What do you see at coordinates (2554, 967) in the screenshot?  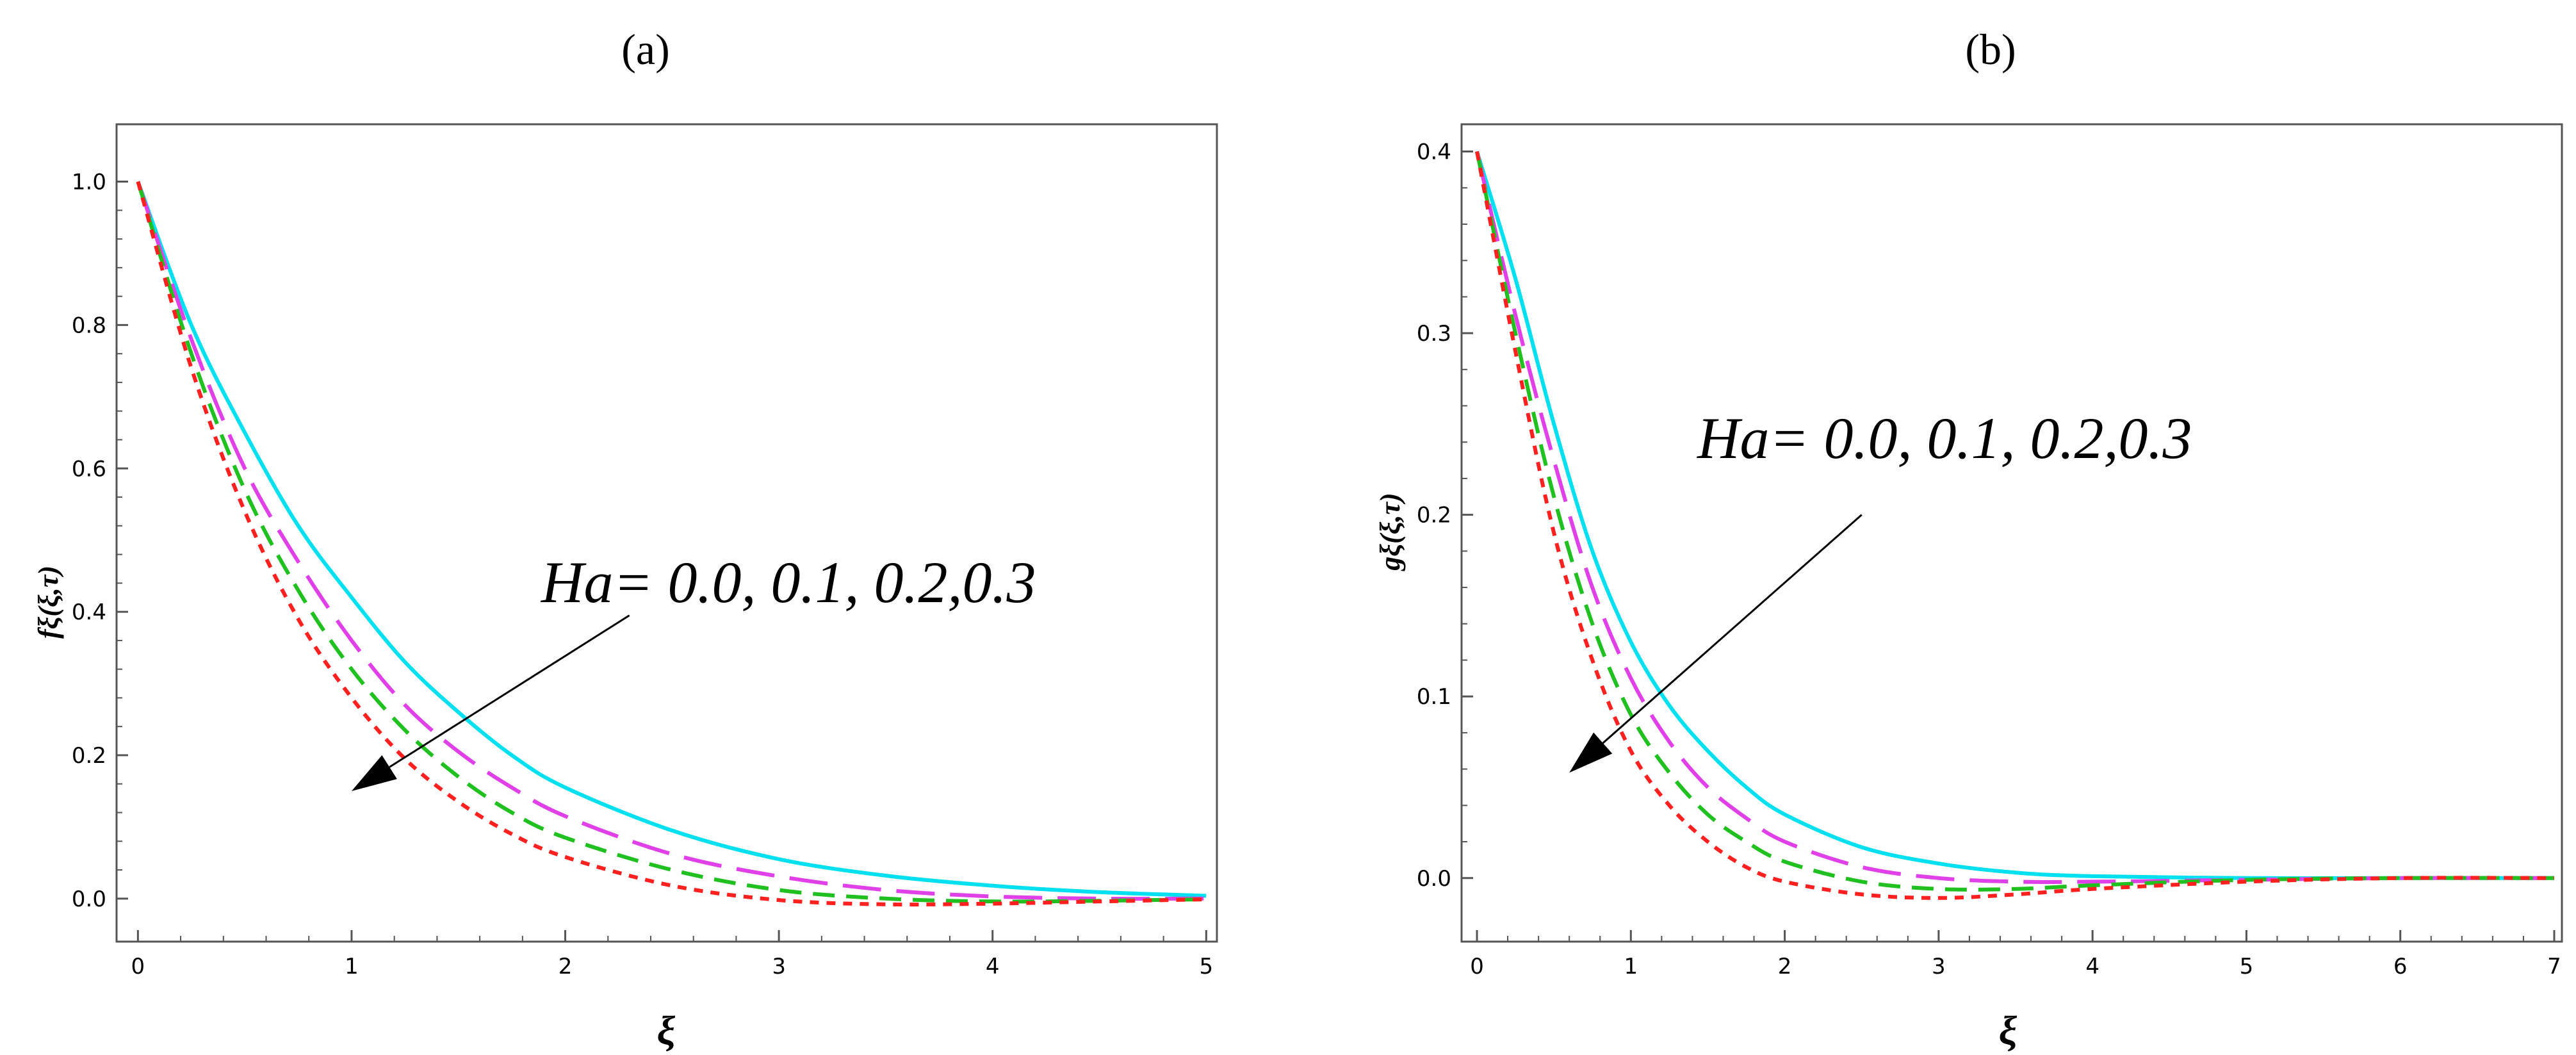 I see `x-tick-label: 7` at bounding box center [2554, 967].